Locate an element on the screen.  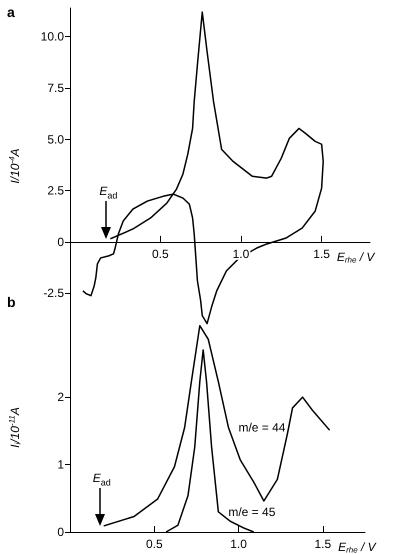
y-axis-title: I/10-4A is located at coordinates (15, 166).